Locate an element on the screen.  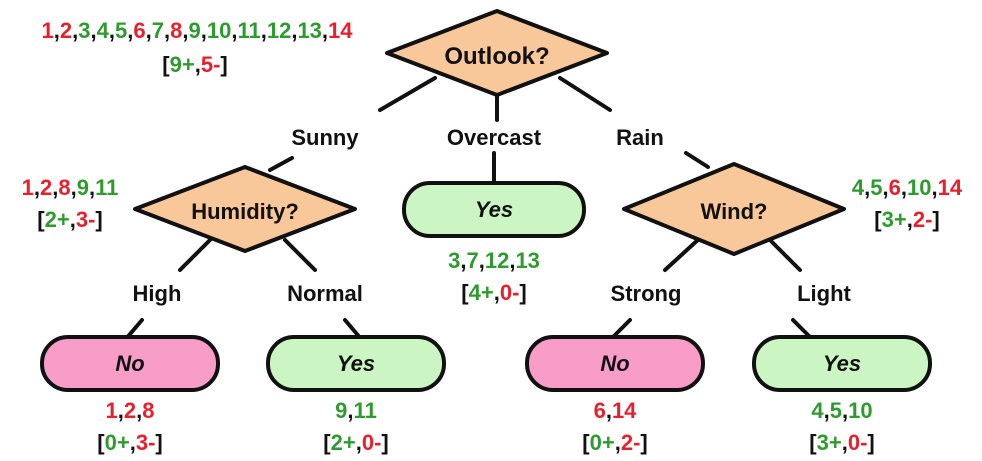
edge-humidity-high is located at coordinates (195, 255).